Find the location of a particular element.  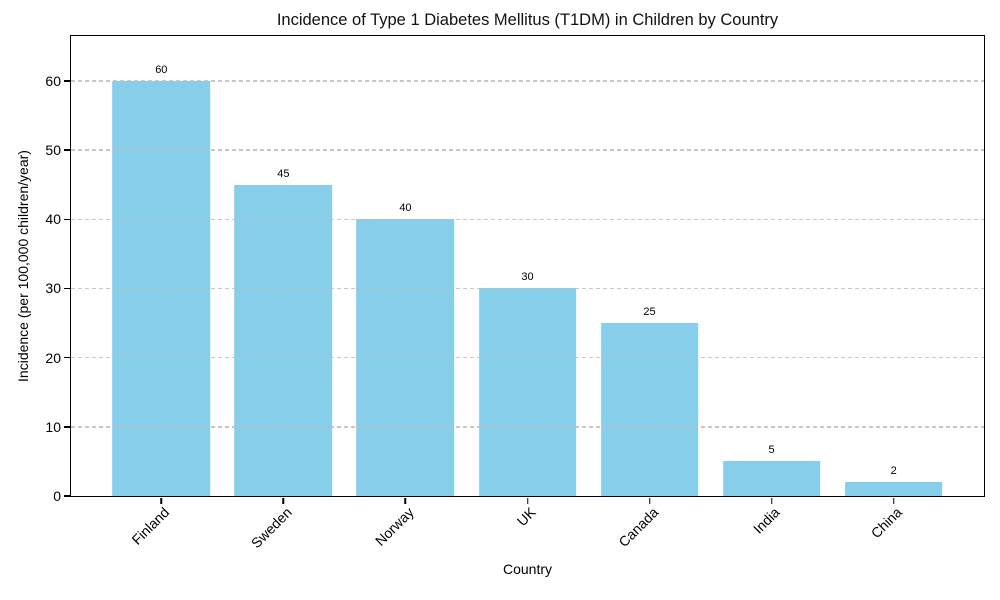

x-tick-label-india: India is located at coordinates (766, 520).